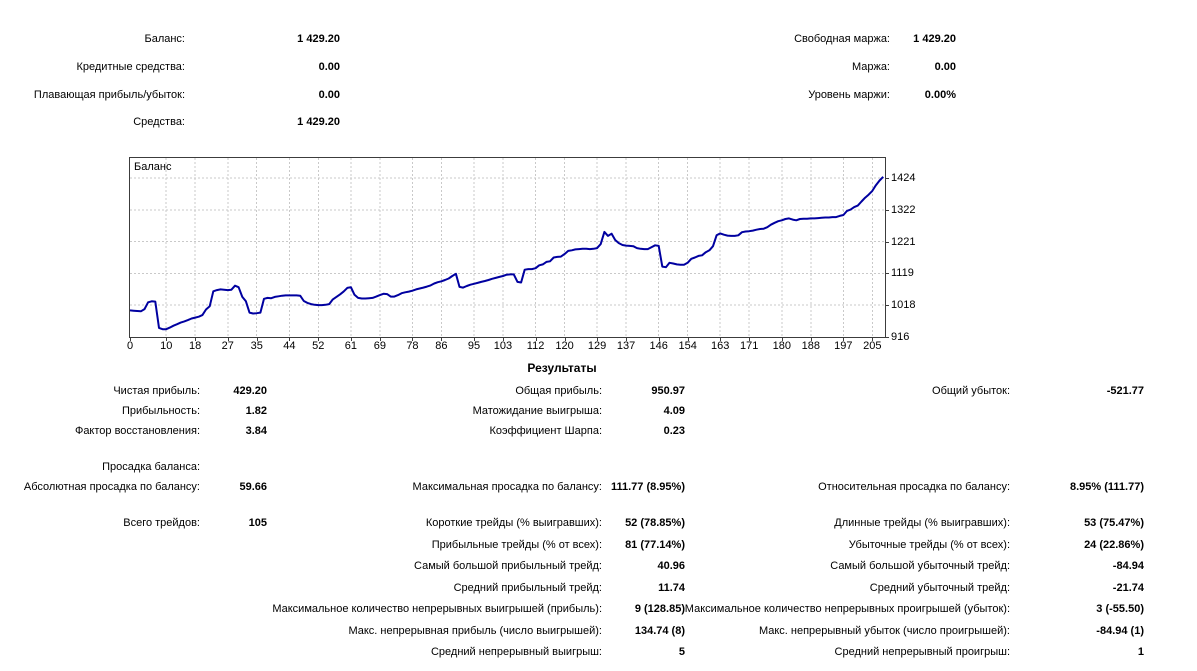 The image size is (1197, 671). I want to click on stat-value: 52 (78.85%), so click(655, 523).